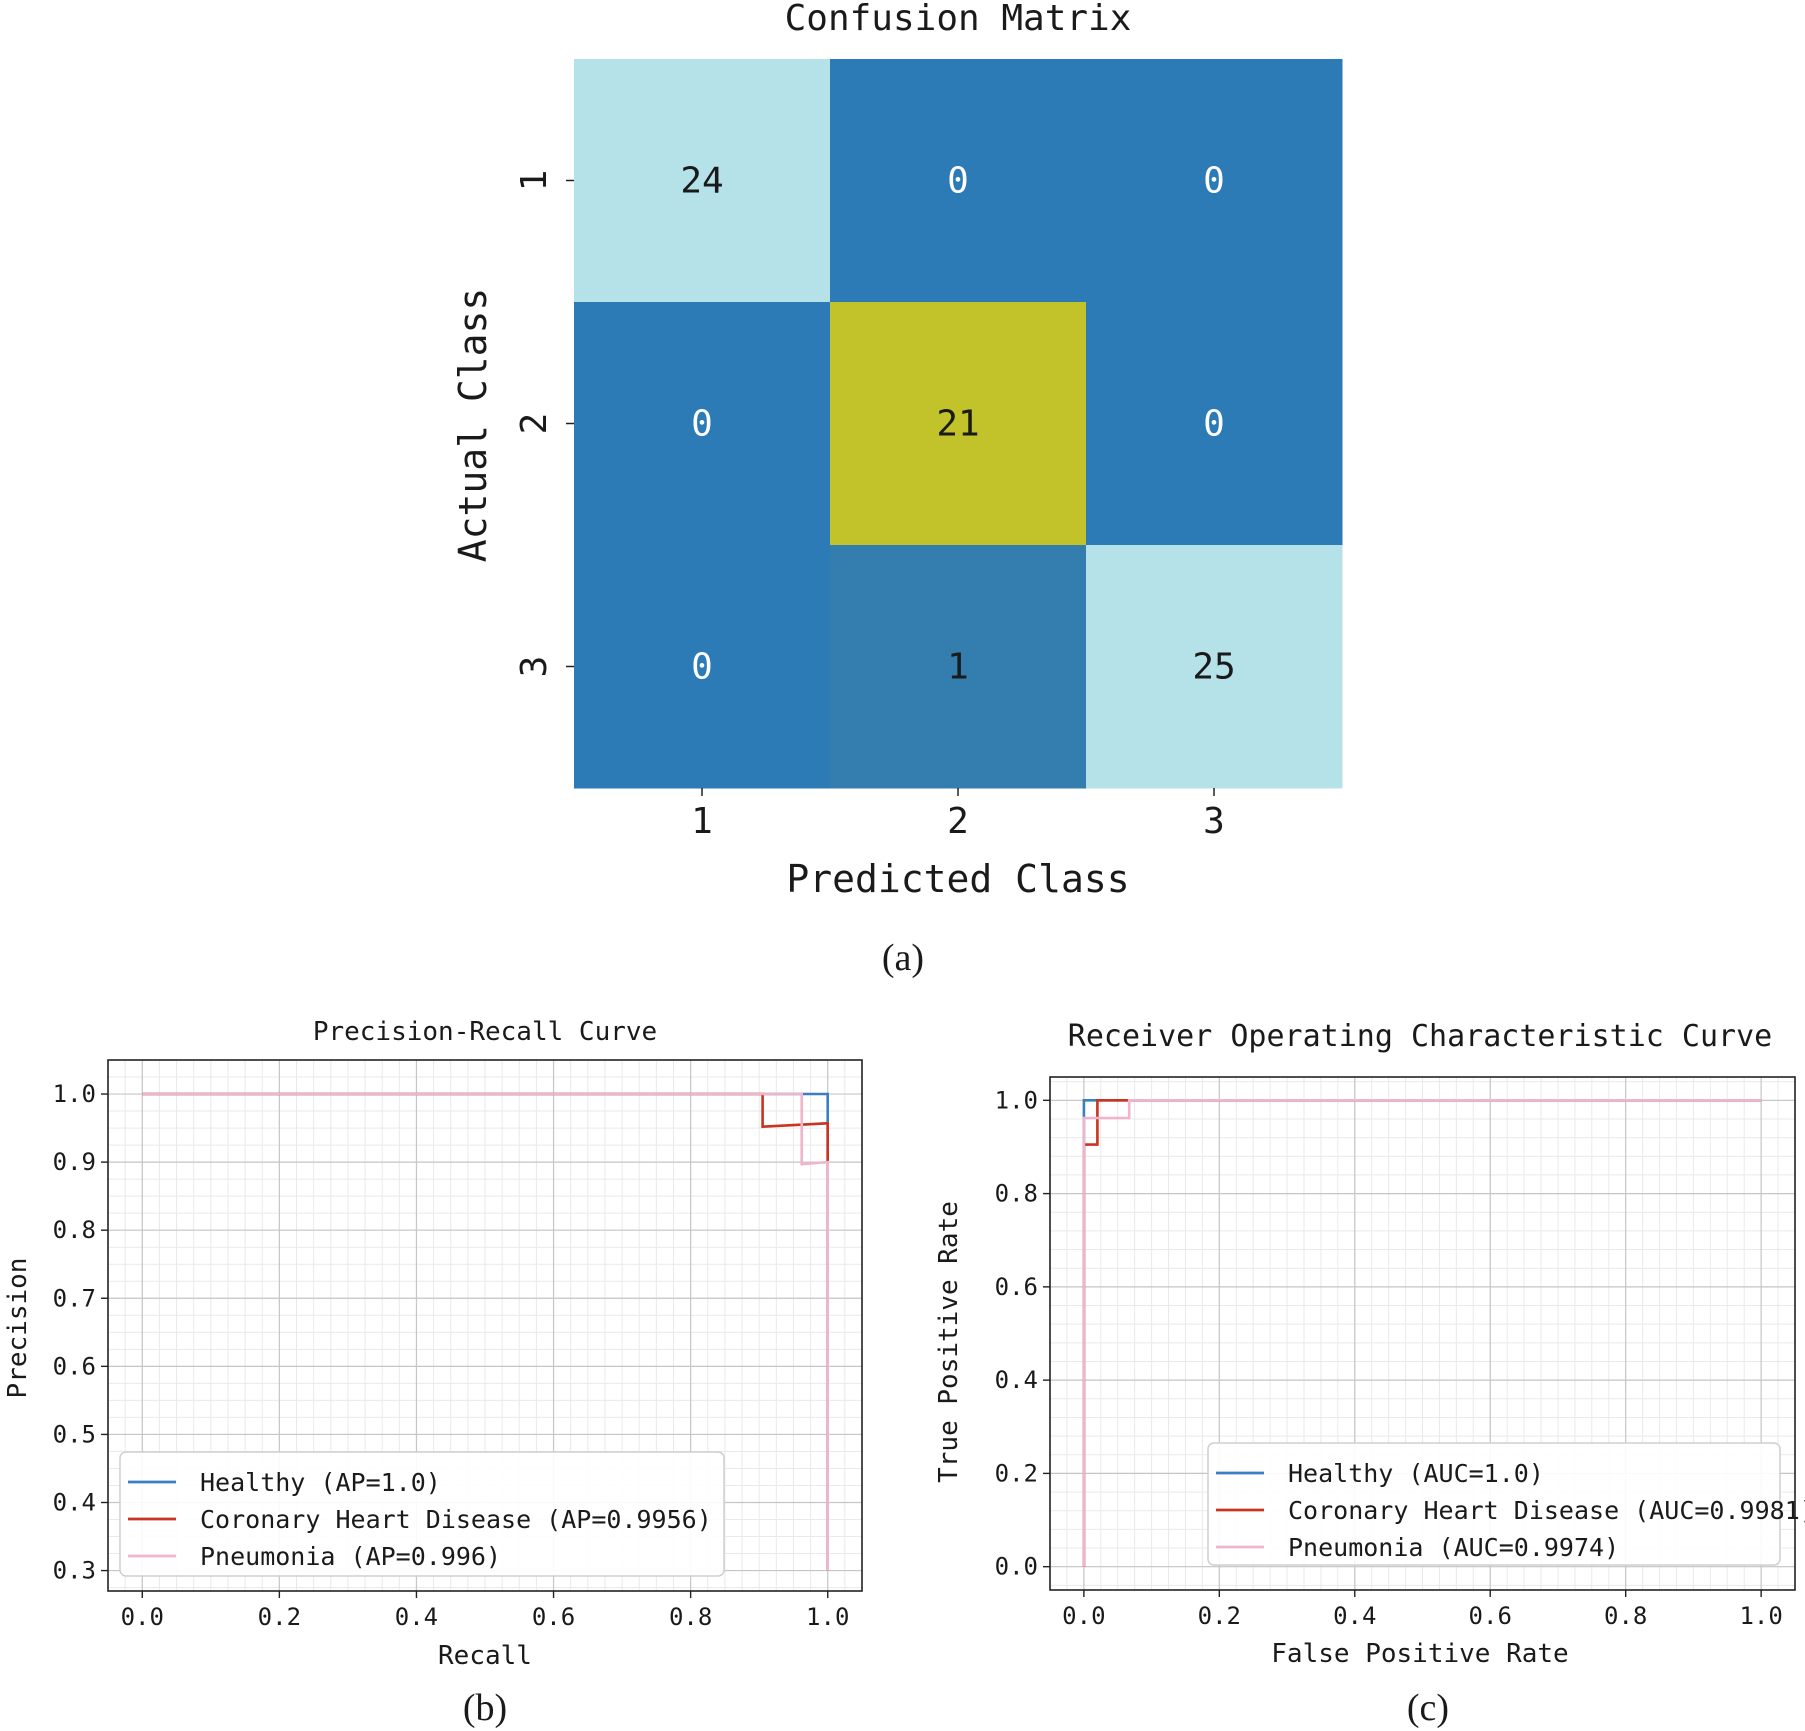 This screenshot has width=1805, height=1731. Describe the element at coordinates (473, 425) in the screenshot. I see `cm-y-axis-label: Actual Class` at that location.